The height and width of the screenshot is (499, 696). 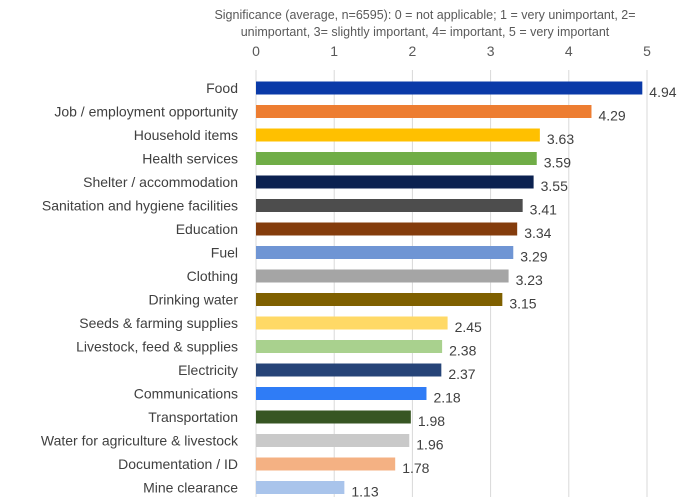 What do you see at coordinates (569, 51) in the screenshot?
I see `x-tick-label: 4` at bounding box center [569, 51].